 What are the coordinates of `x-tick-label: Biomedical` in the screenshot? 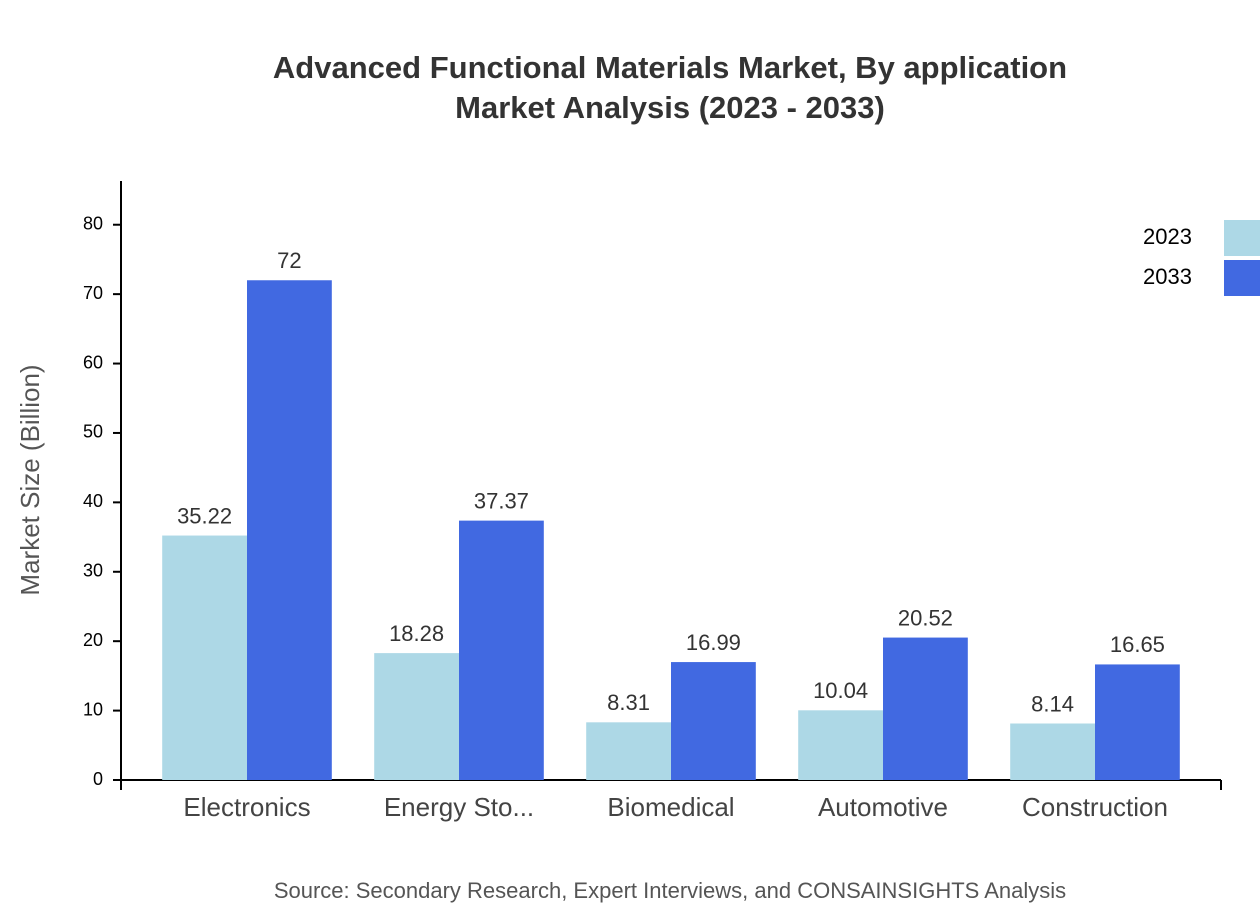 It's located at (670, 807).